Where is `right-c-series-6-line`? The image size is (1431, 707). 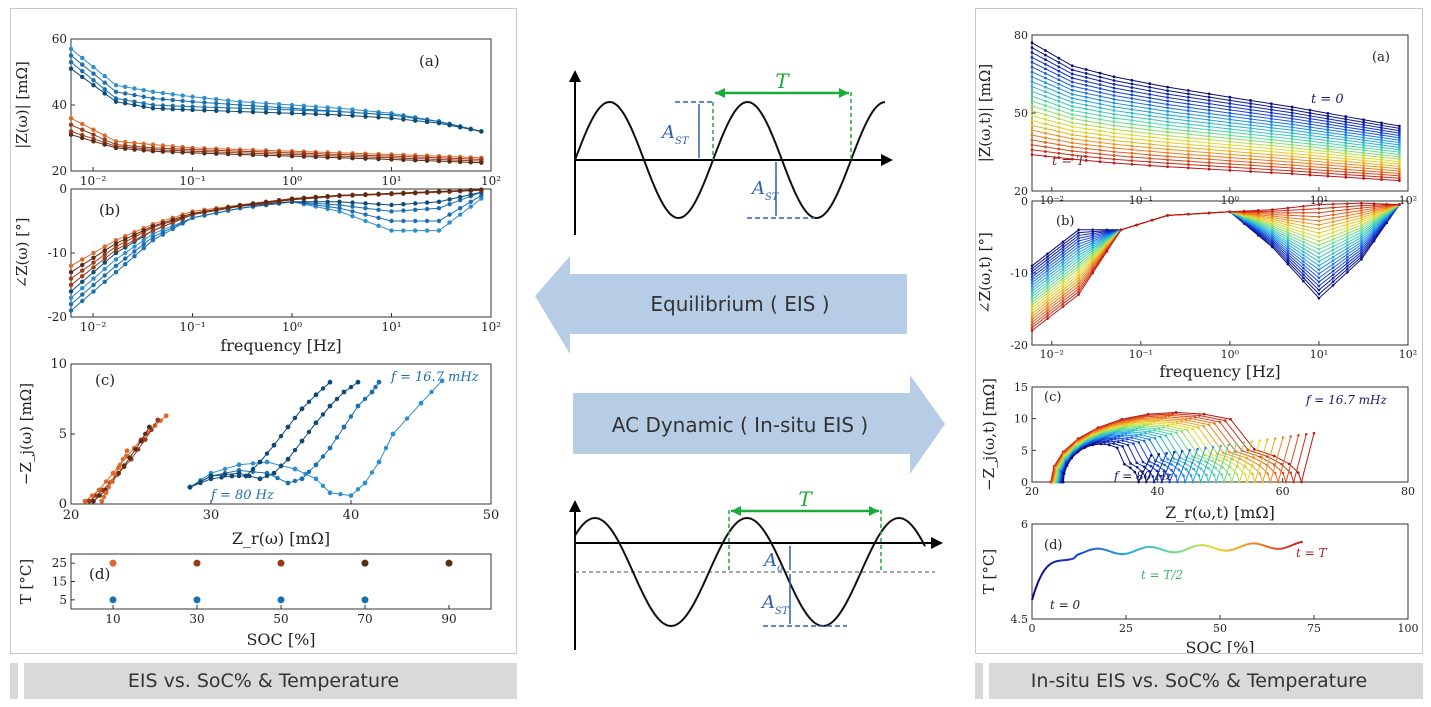
right-c-series-6-line is located at coordinates (1160, 452).